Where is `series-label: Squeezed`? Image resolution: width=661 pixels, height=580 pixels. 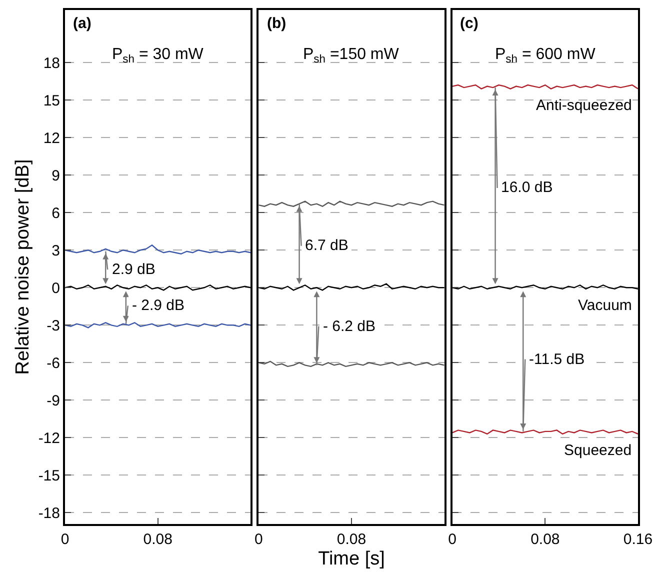
series-label: Squeezed is located at coordinates (598, 450).